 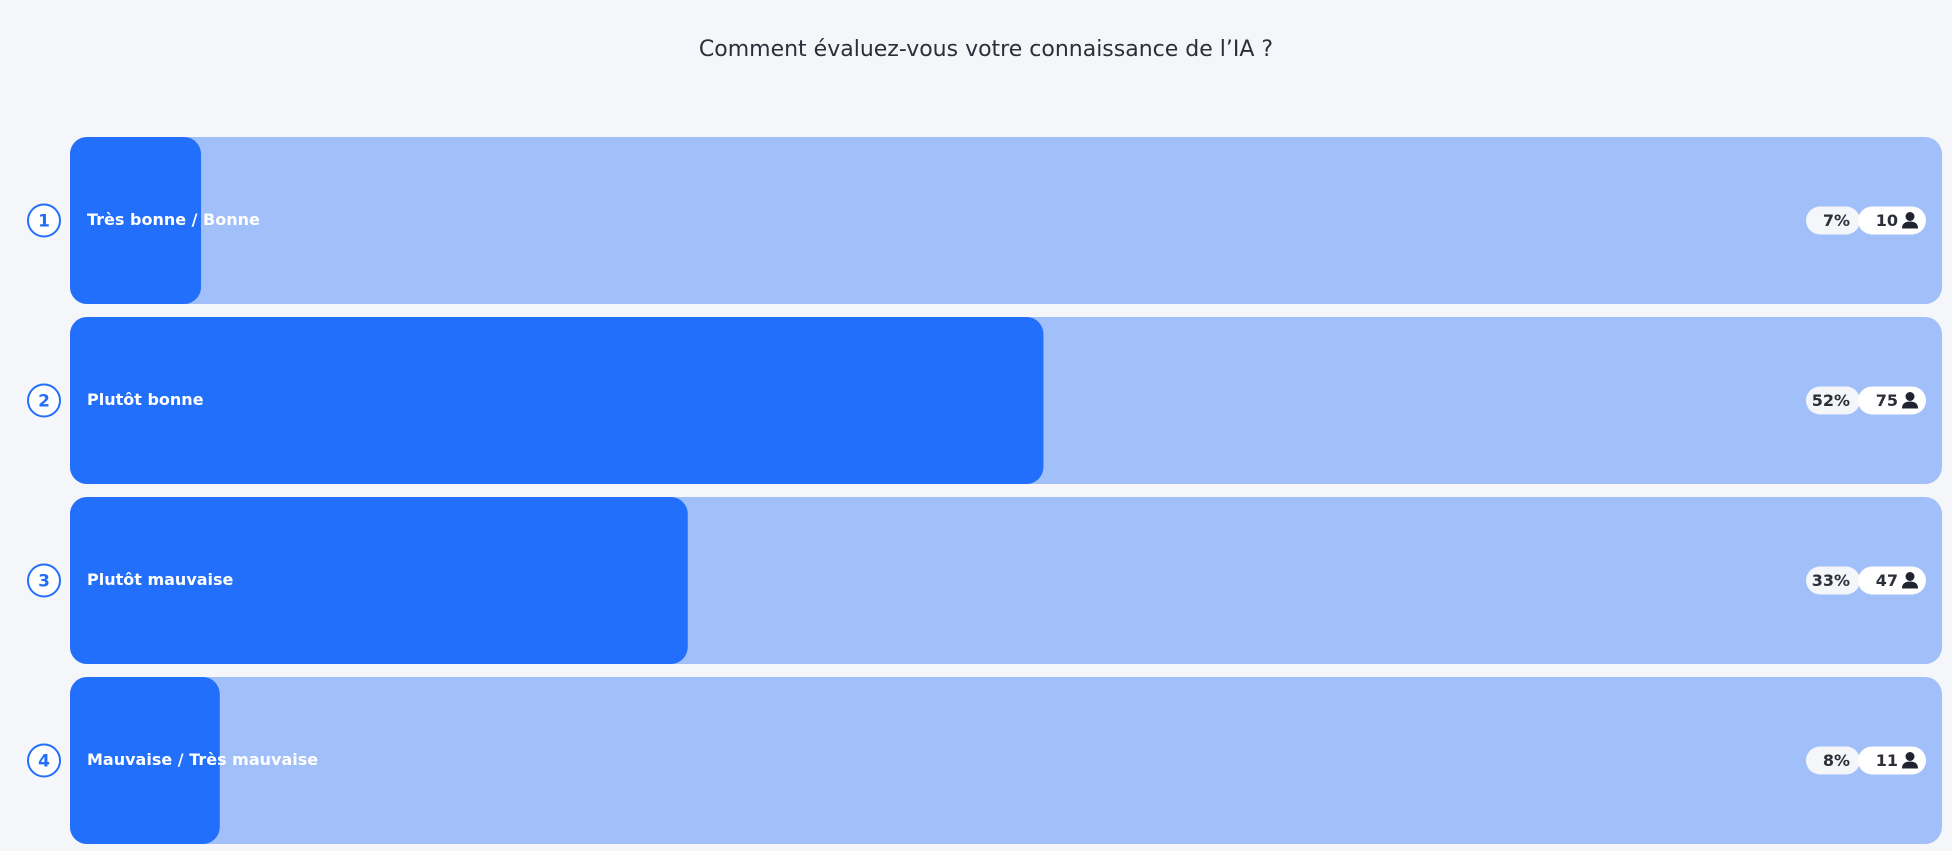 I want to click on bar-label: Mauvaise / Très mauvaise, so click(x=202, y=759).